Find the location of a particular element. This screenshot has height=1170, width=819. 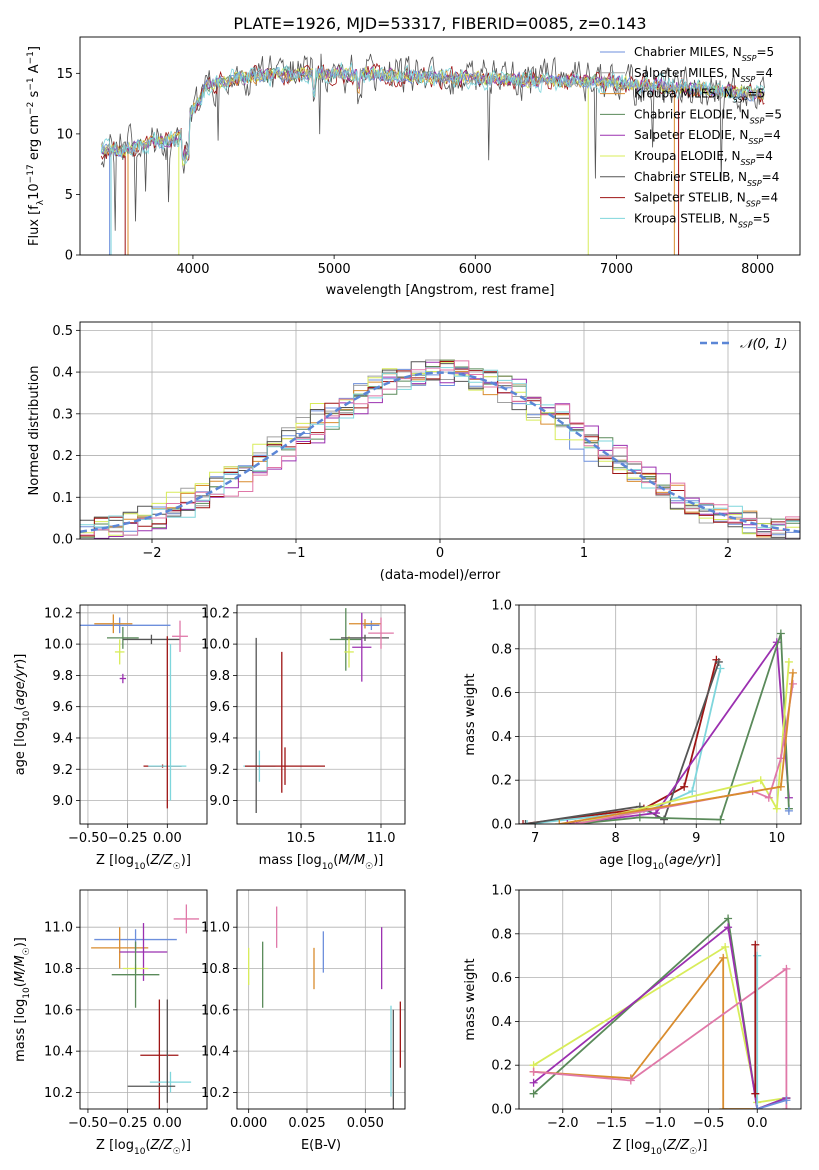

x-axis-label: (data-model)/error is located at coordinates (440, 575).